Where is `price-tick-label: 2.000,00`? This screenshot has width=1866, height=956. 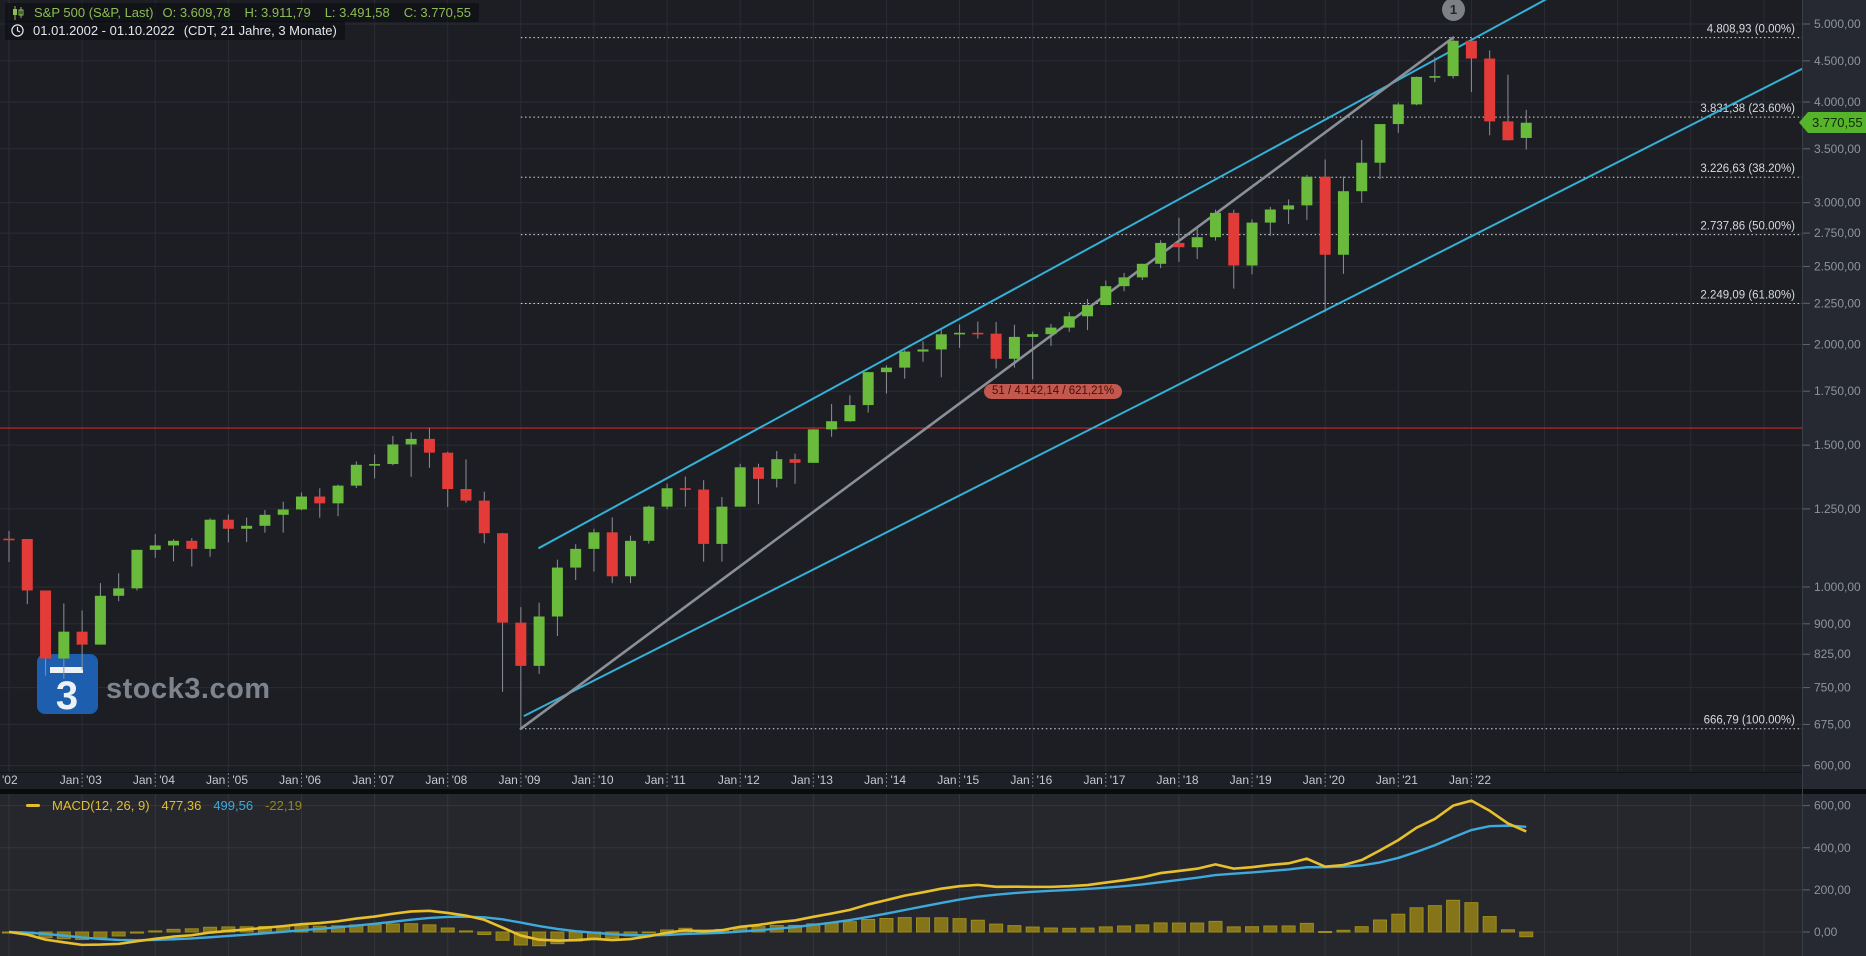
price-tick-label: 2.000,00 is located at coordinates (1837, 345).